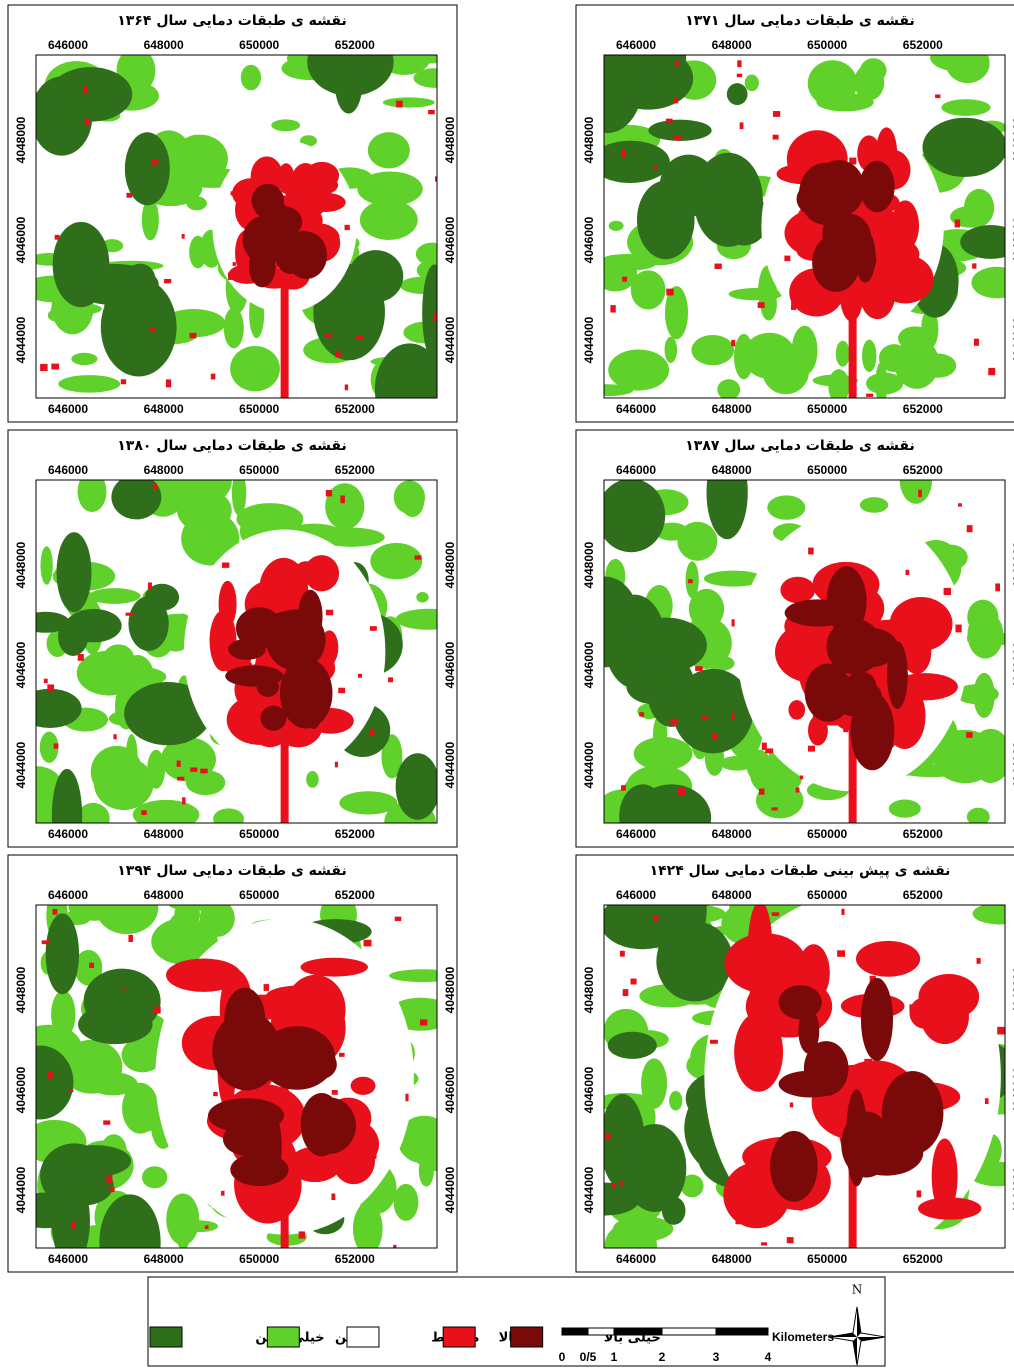 This screenshot has width=1014, height=1369. Describe the element at coordinates (516, 1321) in the screenshot. I see `legend-box` at that location.